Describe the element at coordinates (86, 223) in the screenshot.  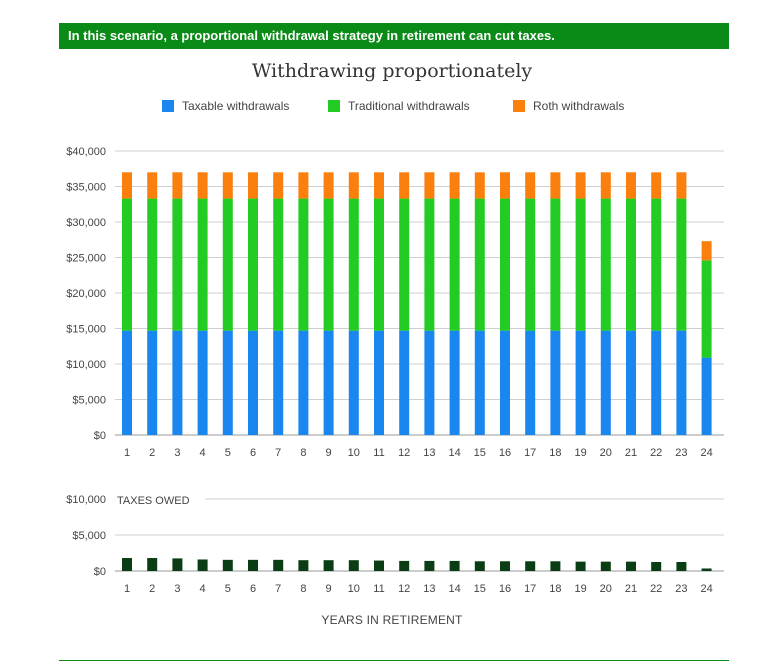
I see `main-y-tick-label: $30,000` at that location.